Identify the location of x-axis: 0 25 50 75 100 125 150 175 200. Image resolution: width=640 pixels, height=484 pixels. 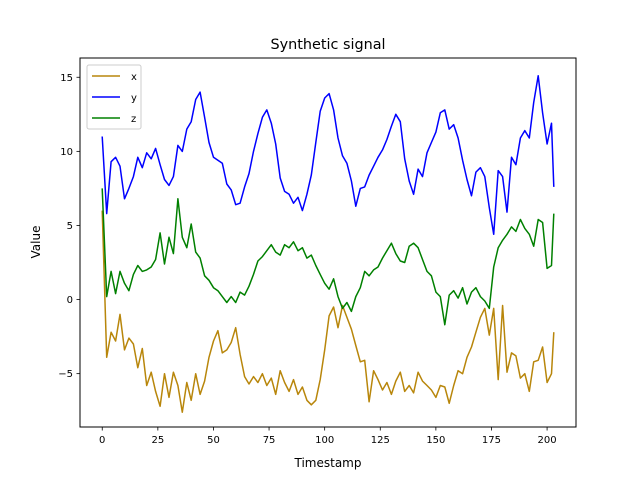
(328, 436).